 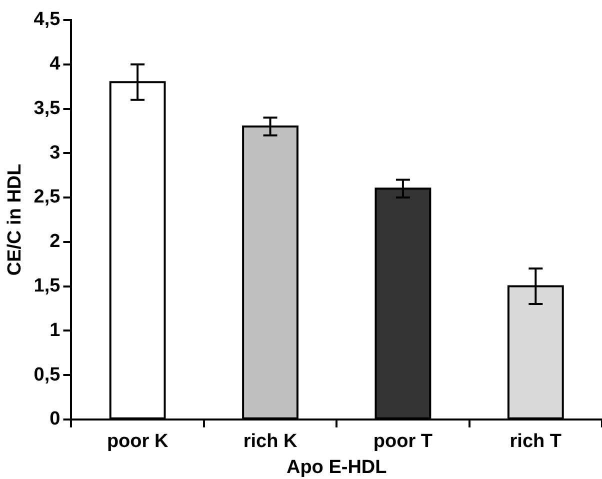 I want to click on x-tick-label: rich K, so click(x=270, y=441).